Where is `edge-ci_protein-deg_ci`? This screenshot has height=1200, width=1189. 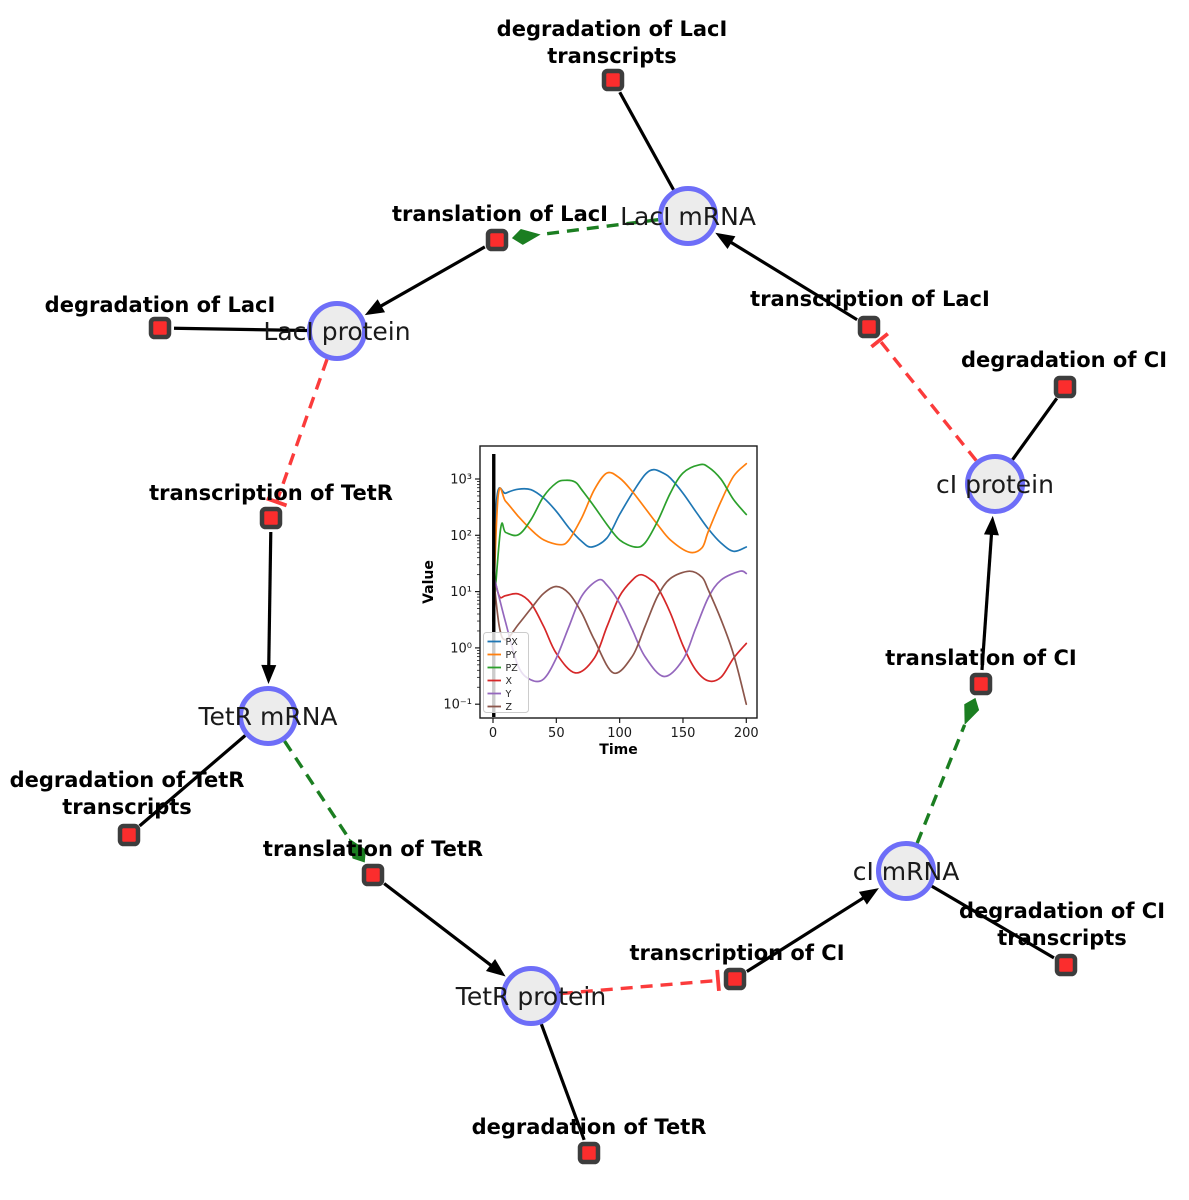 edge-ci_protein-deg_ci is located at coordinates (1035, 429).